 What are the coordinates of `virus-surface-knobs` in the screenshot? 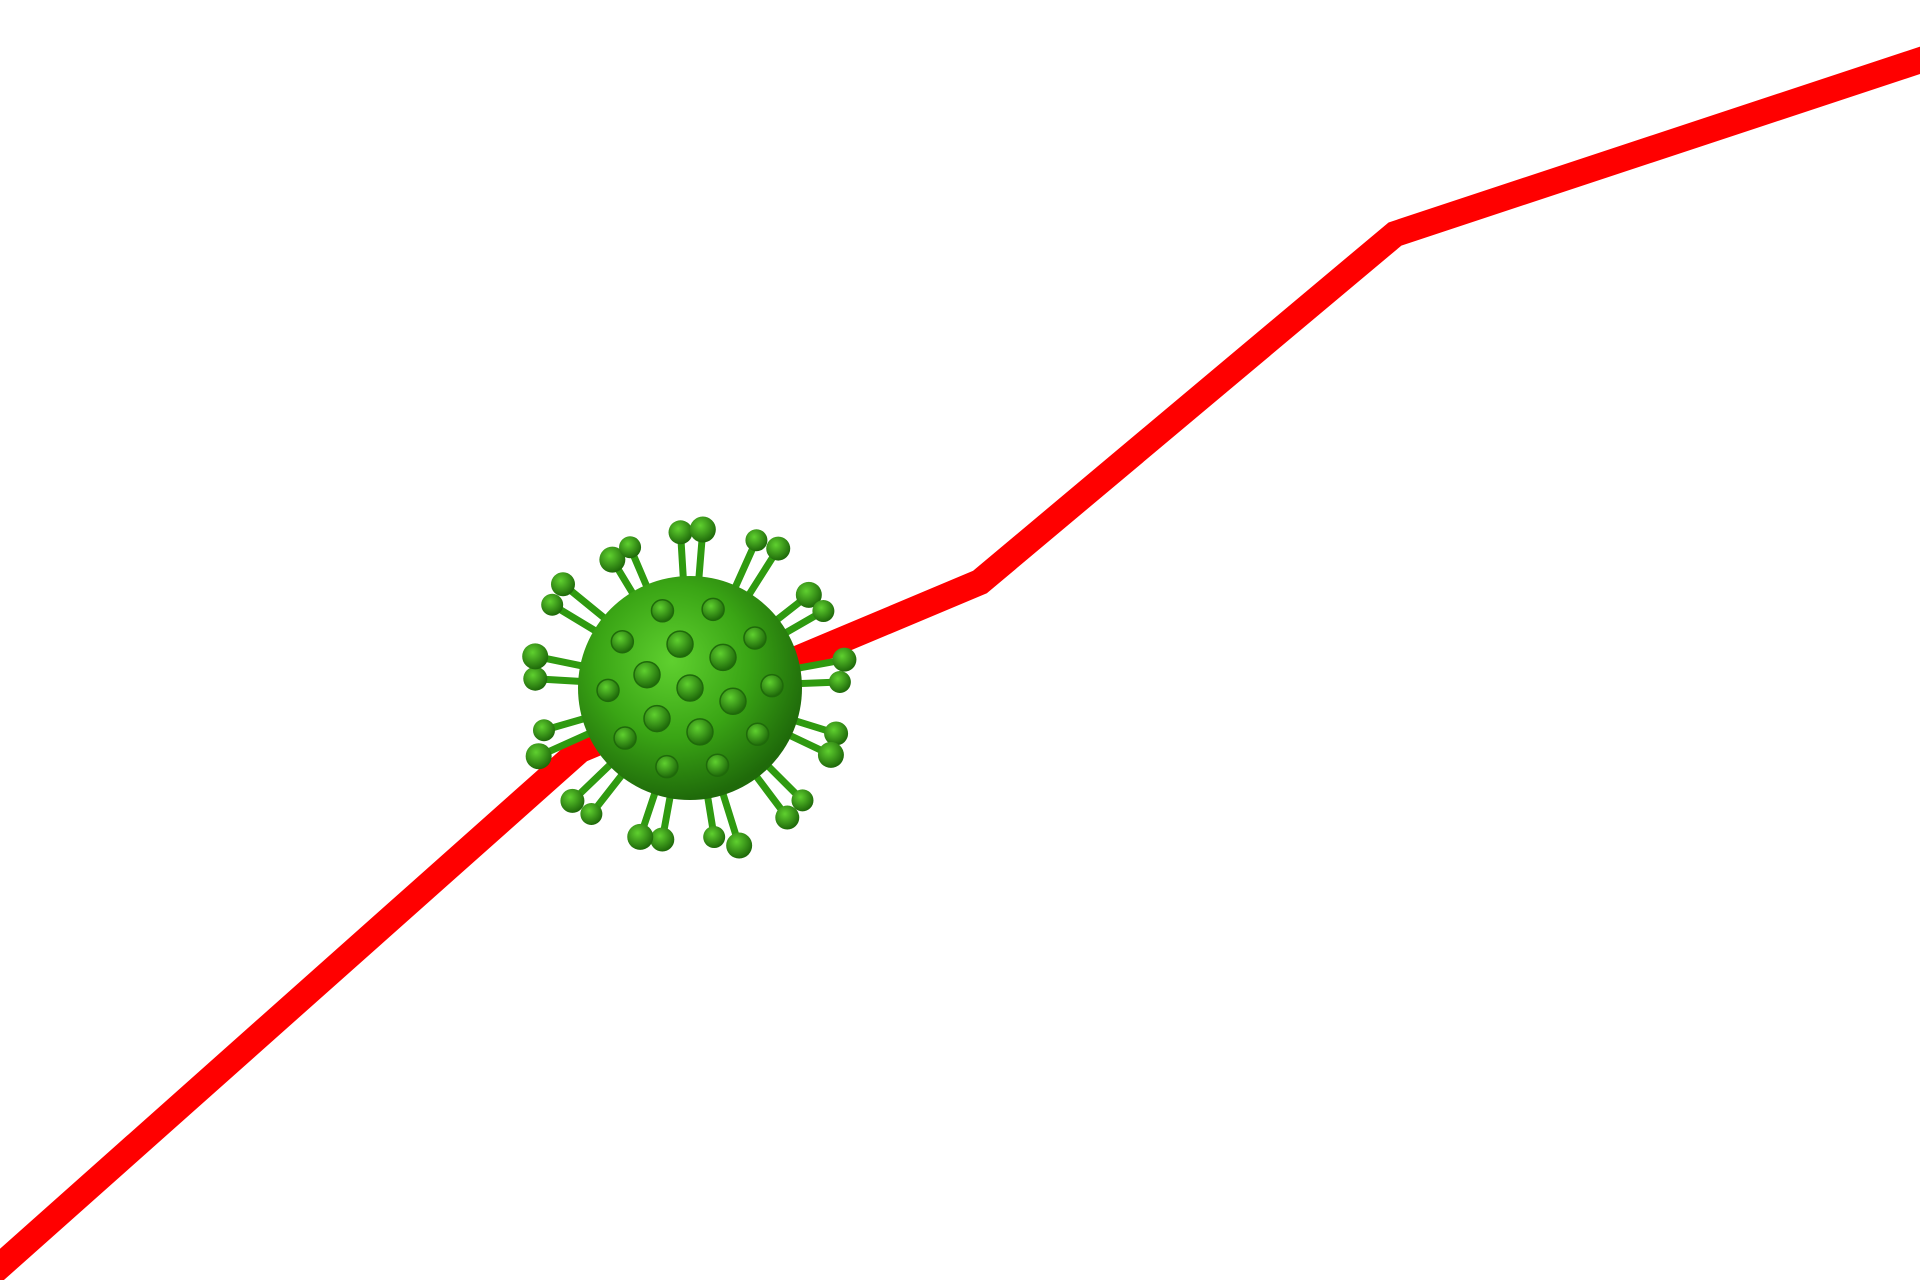 It's located at (690, 688).